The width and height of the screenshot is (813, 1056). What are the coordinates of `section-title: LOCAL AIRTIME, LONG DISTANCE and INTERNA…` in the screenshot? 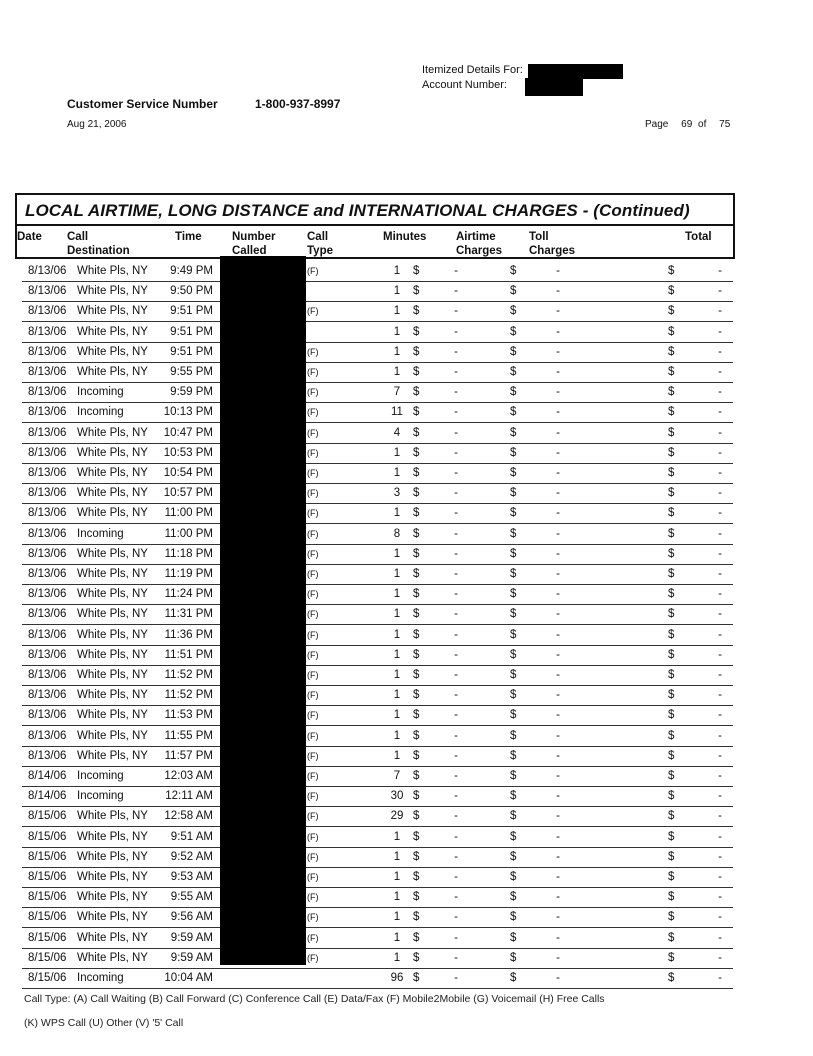 It's located at (357, 210).